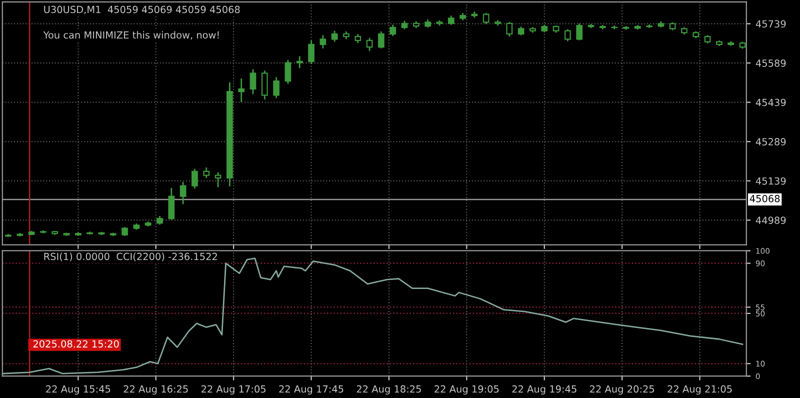  What do you see at coordinates (142, 10) in the screenshot?
I see `chart-title: U30USD,M1 45059 45069 45059 45068` at bounding box center [142, 10].